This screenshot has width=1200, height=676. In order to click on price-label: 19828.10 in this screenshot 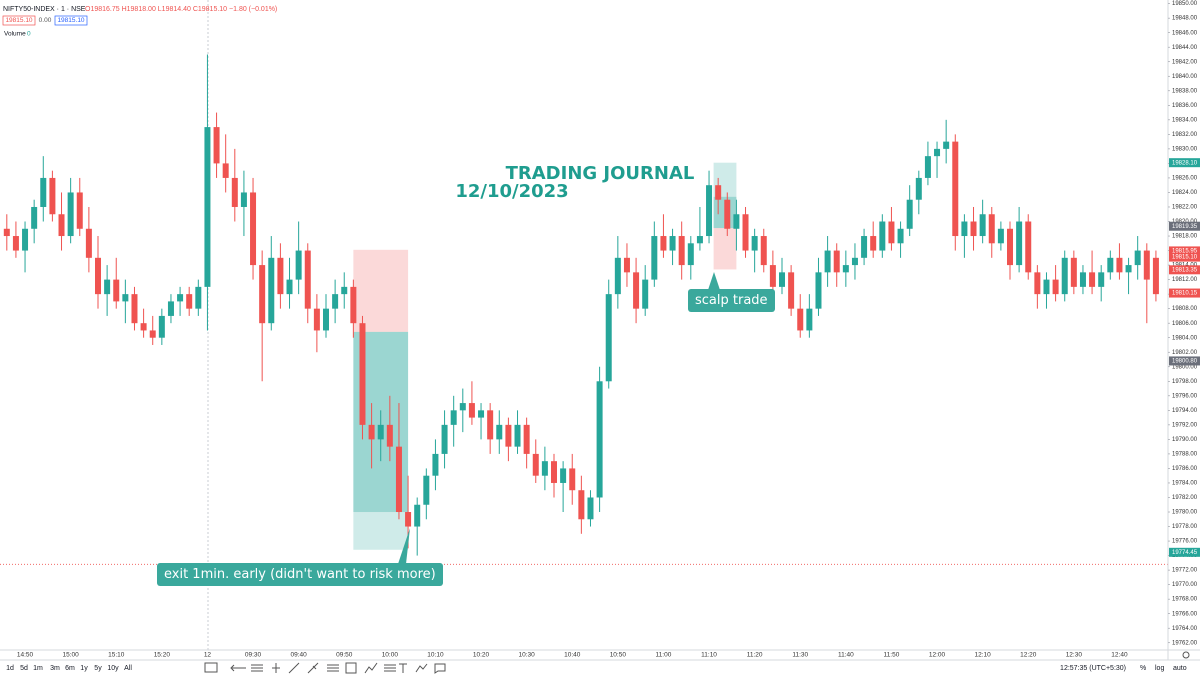, I will do `click(1185, 163)`.